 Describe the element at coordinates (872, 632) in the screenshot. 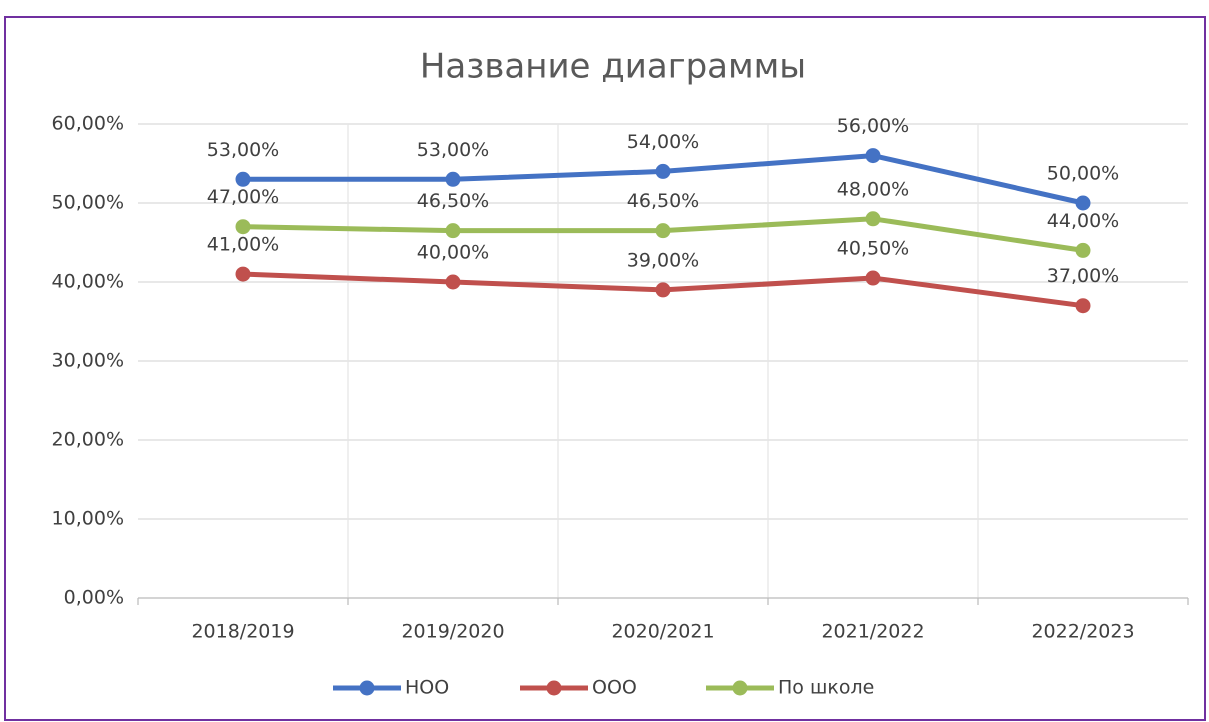

I see `x-tick-label: 2021/2022` at that location.